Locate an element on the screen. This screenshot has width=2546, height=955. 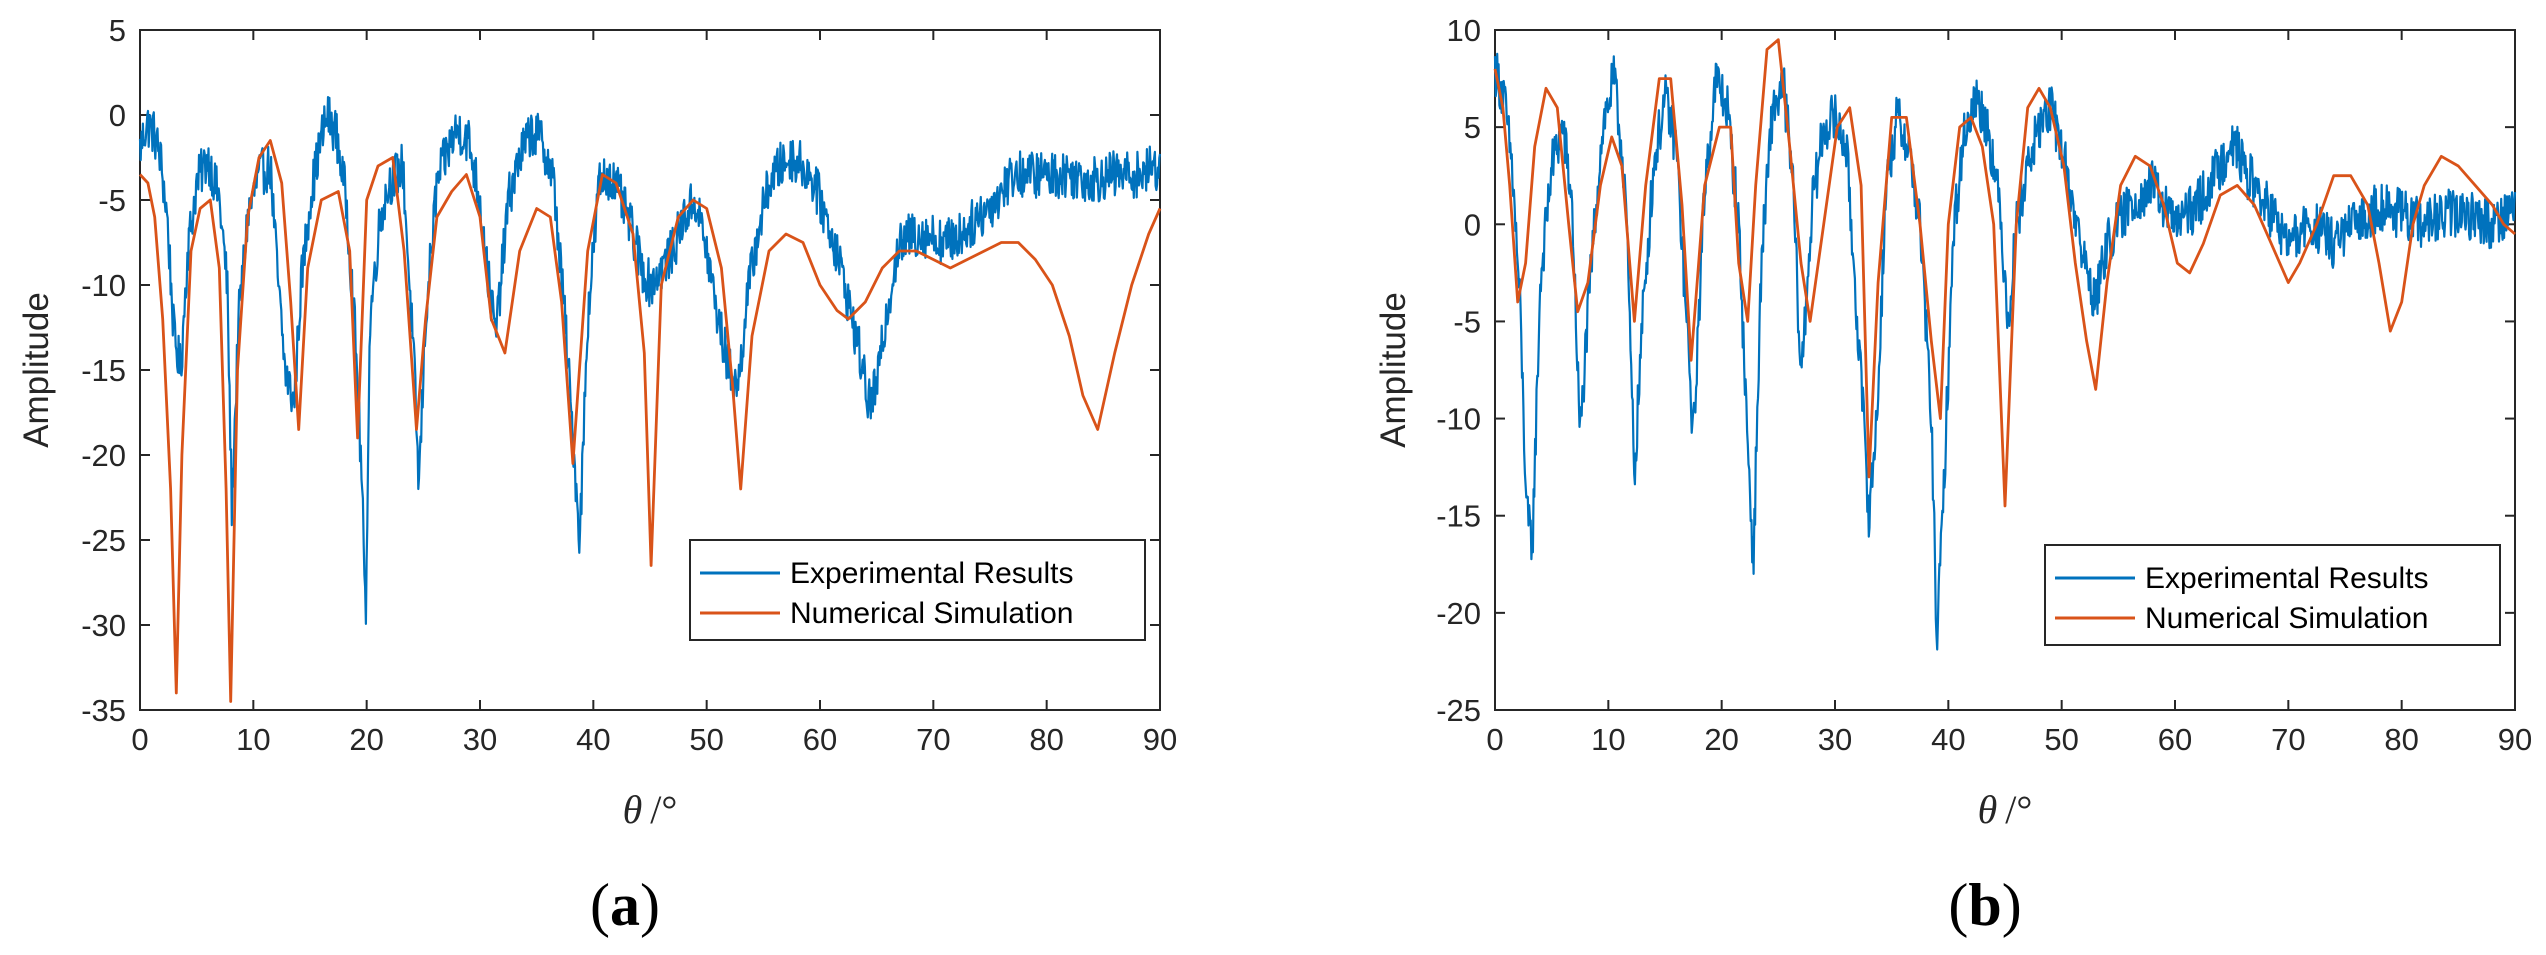
panel-b-xlabel: θ/° is located at coordinates (2005, 809).